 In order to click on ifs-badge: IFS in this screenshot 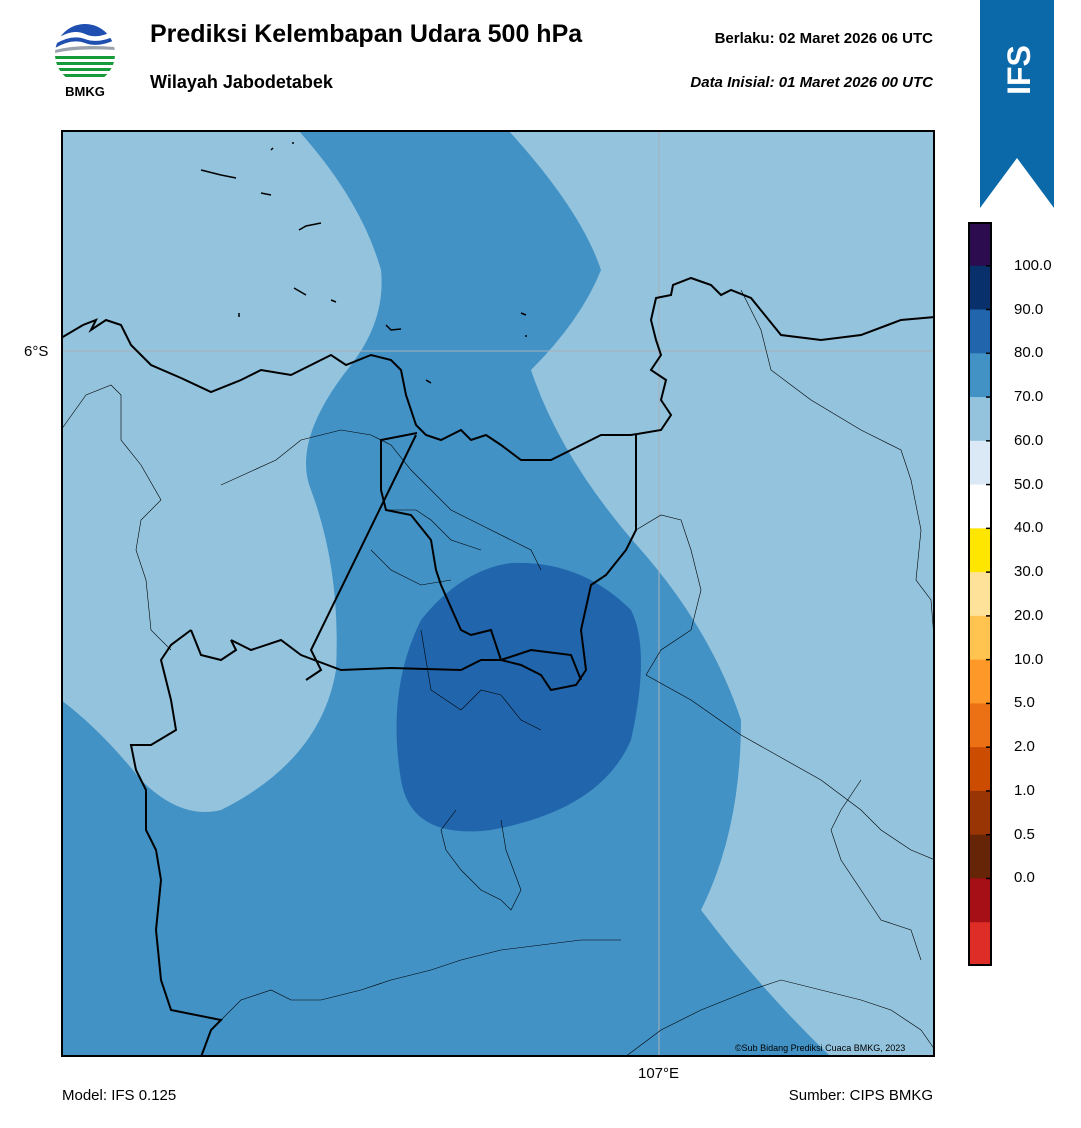, I will do `click(1017, 104)`.